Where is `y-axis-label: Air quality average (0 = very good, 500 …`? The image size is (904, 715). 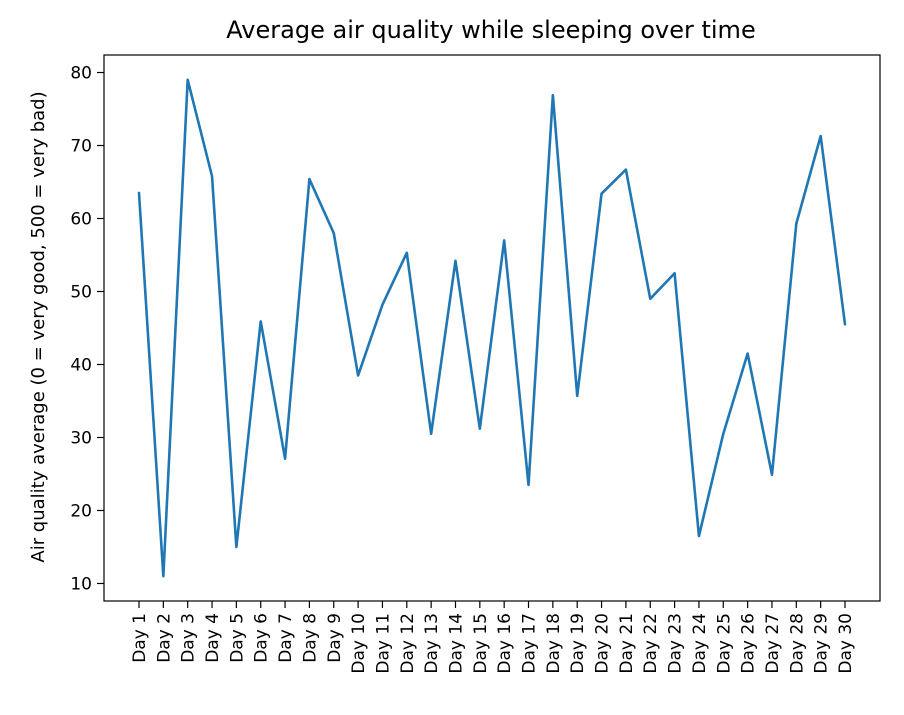
y-axis-label: Air quality average (0 = very good, 500 … is located at coordinates (38, 326).